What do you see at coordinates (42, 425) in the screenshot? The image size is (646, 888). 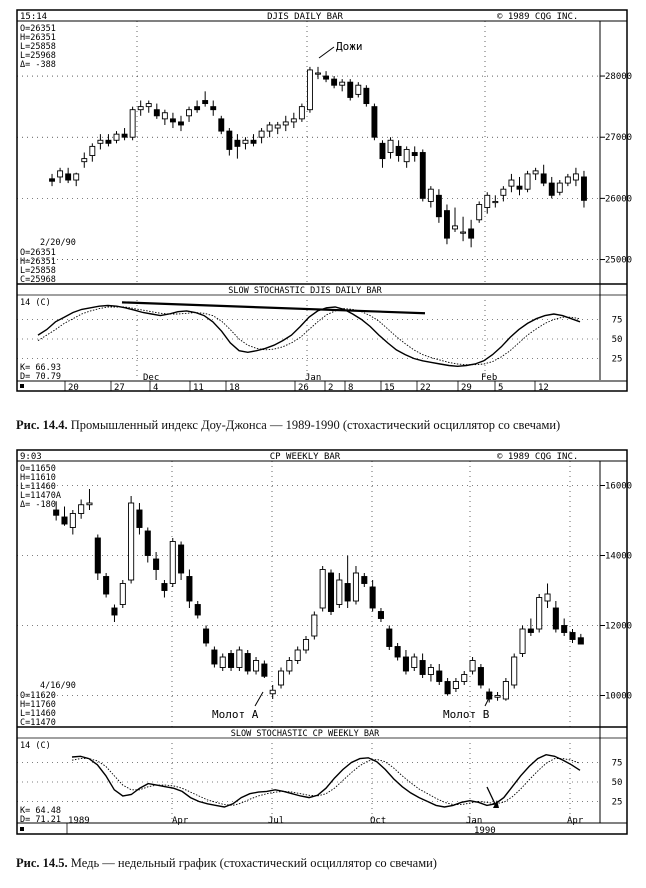 I see `caption-number: Рис. 14.4.` at bounding box center [42, 425].